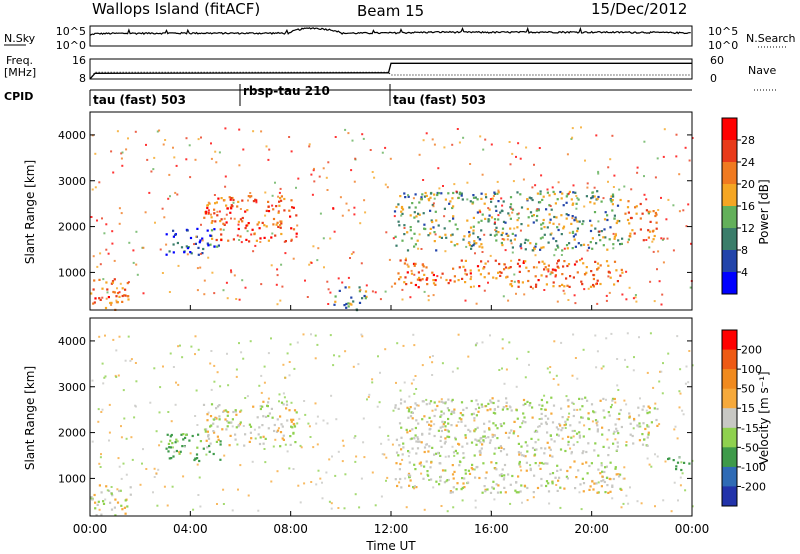 The height and width of the screenshot is (554, 800). What do you see at coordinates (748, 162) in the screenshot?
I see `colorbar-tick-label: 24` at bounding box center [748, 162].